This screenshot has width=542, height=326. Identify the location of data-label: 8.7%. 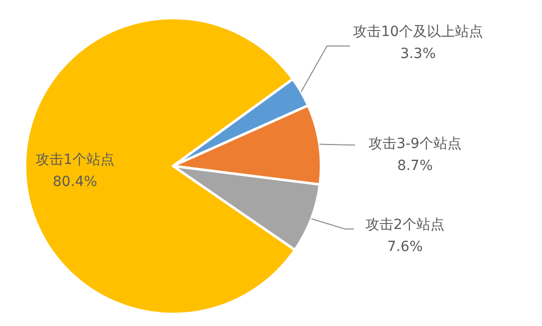
(415, 166).